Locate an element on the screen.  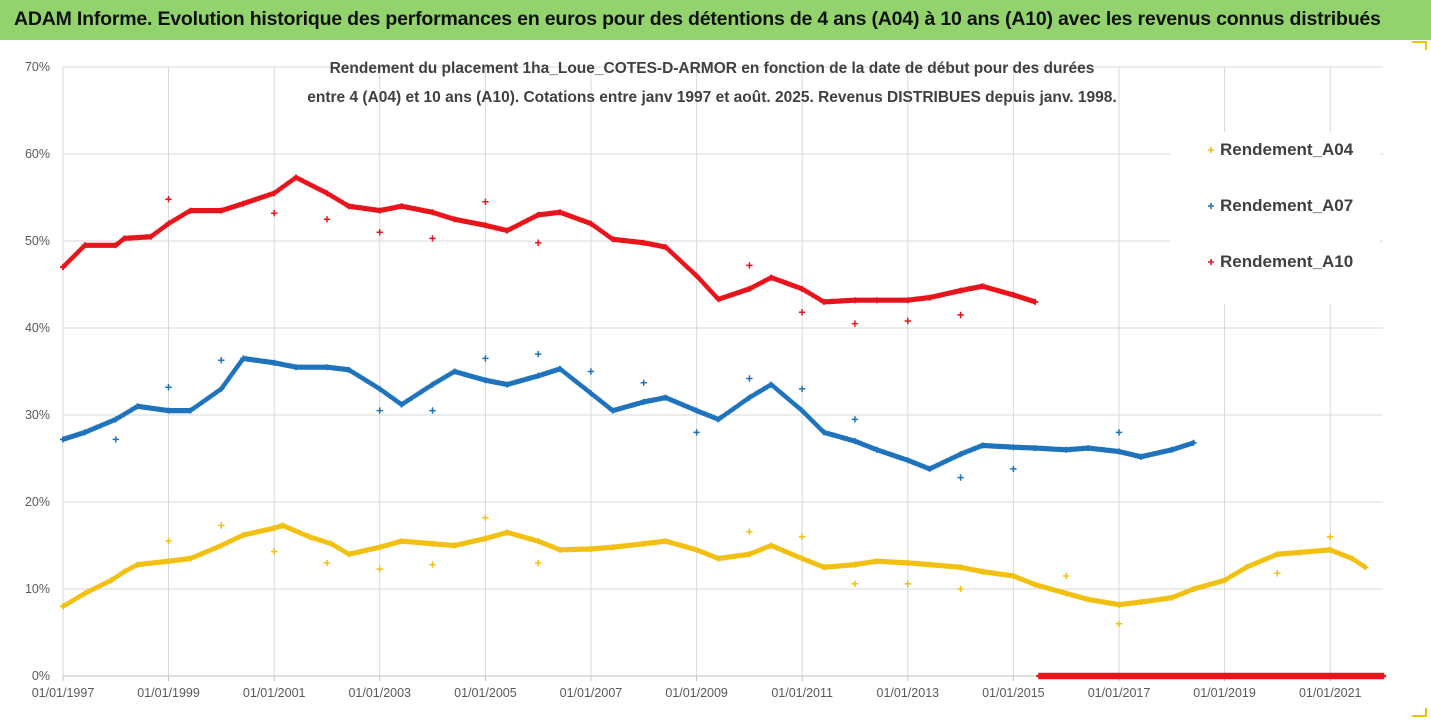
x-tick-label: 01/01/2005 is located at coordinates (485, 693).